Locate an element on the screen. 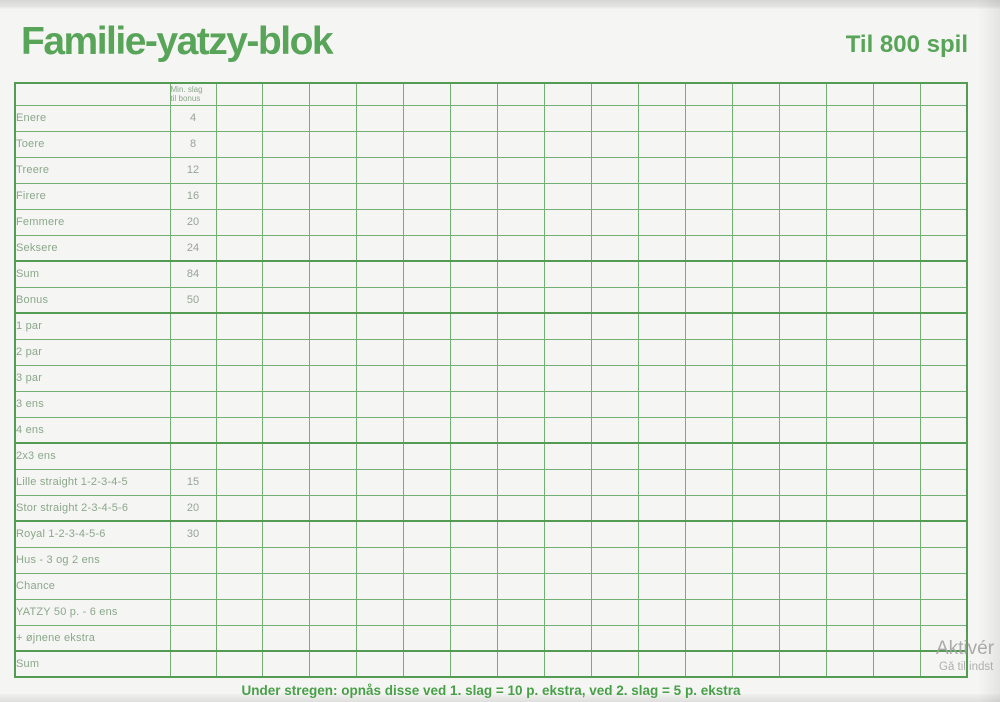 The height and width of the screenshot is (702, 1000). row-label: Stor straight 2-3-4-5-6 is located at coordinates (92, 508).